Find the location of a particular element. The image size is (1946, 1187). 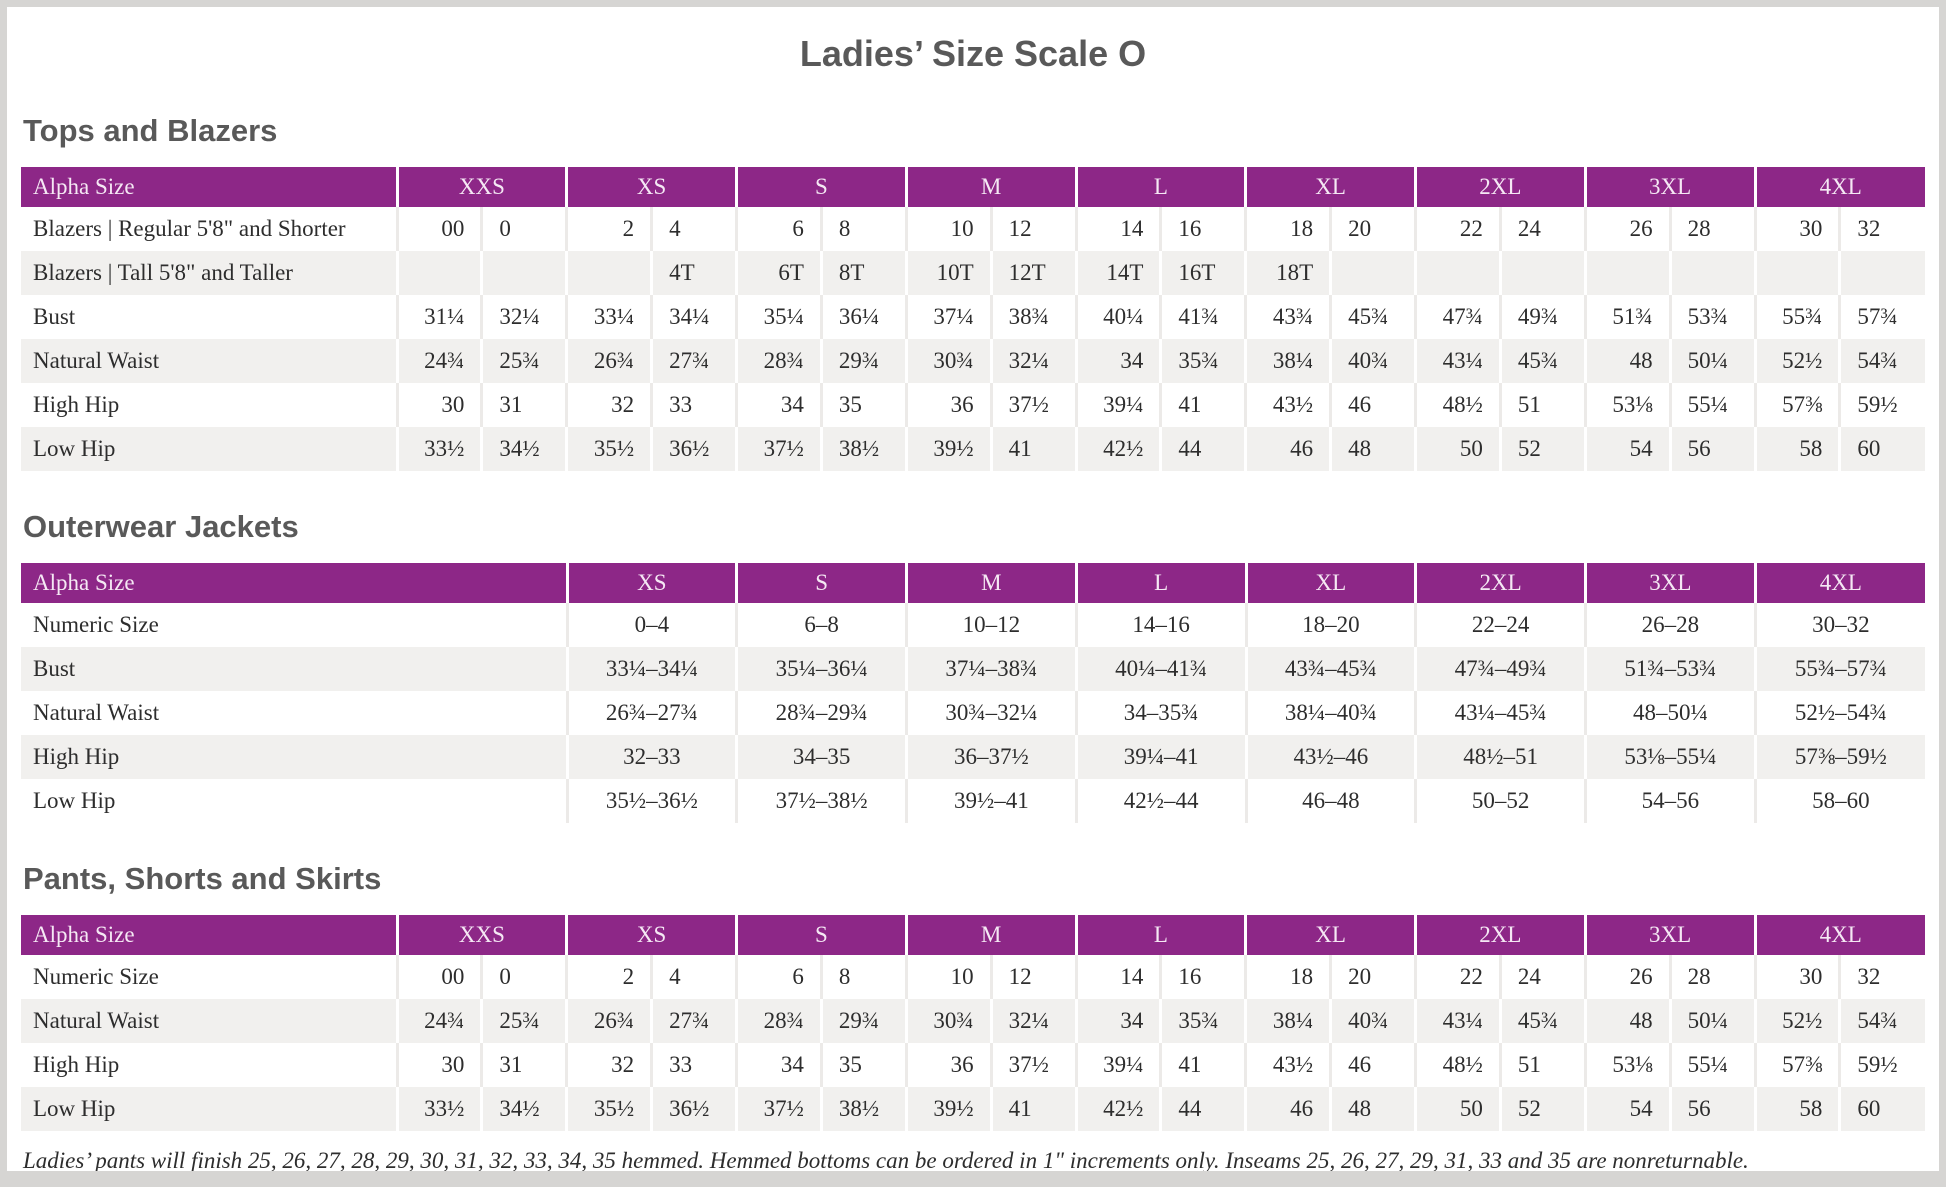

size-value-cell: 39½ is located at coordinates (948, 1109).